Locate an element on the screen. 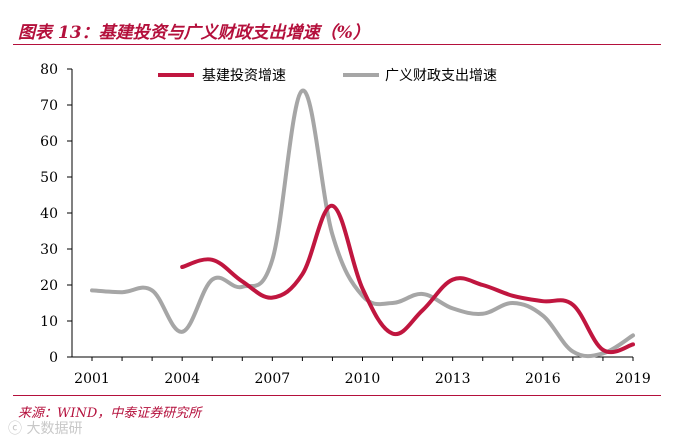 The width and height of the screenshot is (674, 439). y-tick-label: 0 is located at coordinates (53, 358).